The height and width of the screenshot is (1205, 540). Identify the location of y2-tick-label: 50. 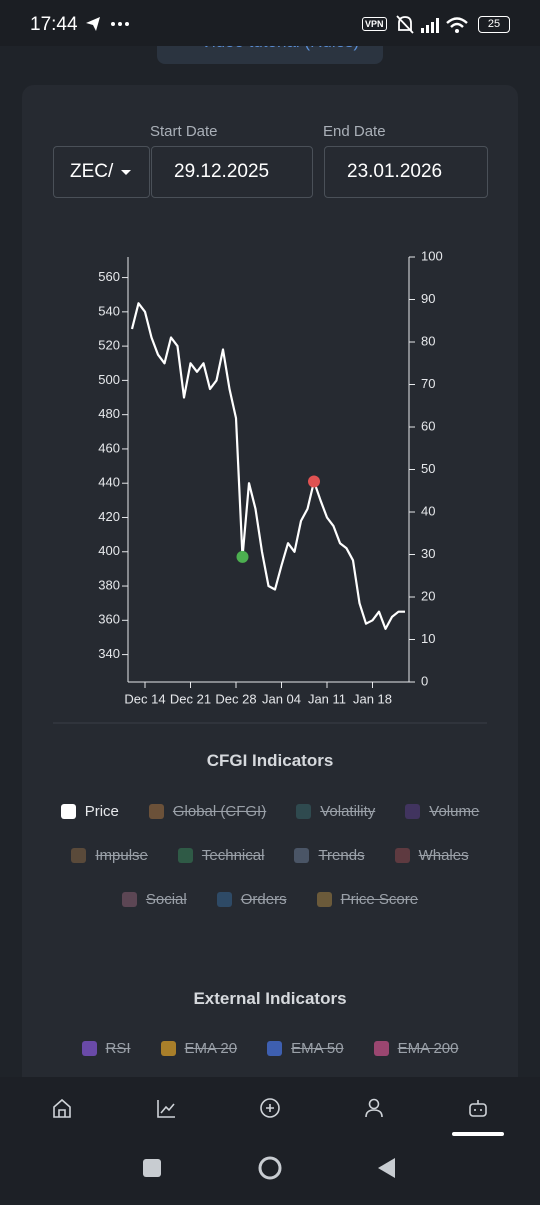
(428, 468).